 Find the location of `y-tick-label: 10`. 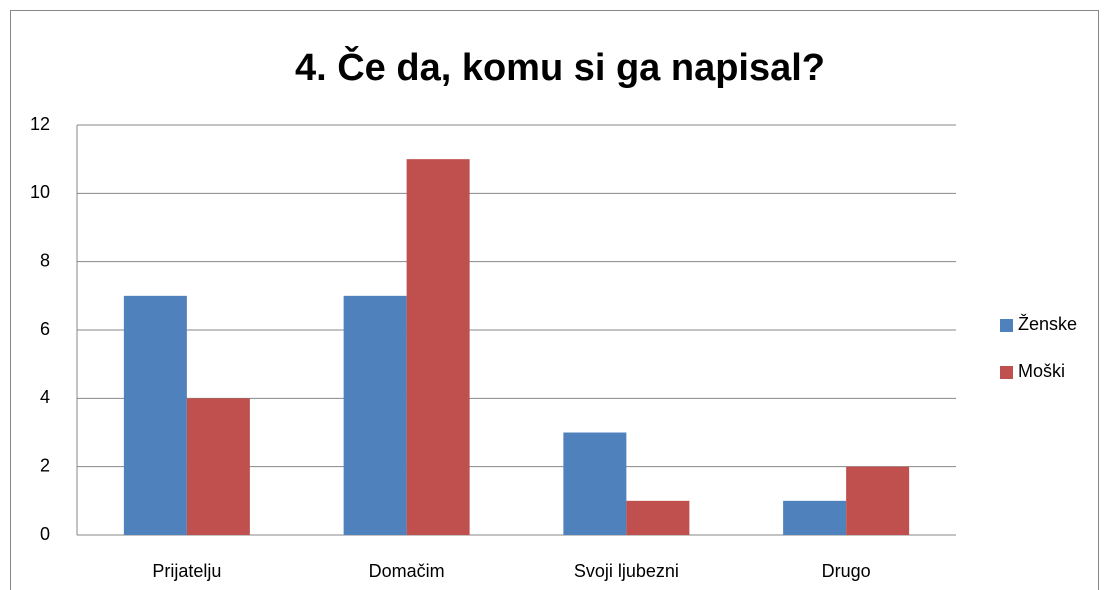

y-tick-label: 10 is located at coordinates (40, 192).